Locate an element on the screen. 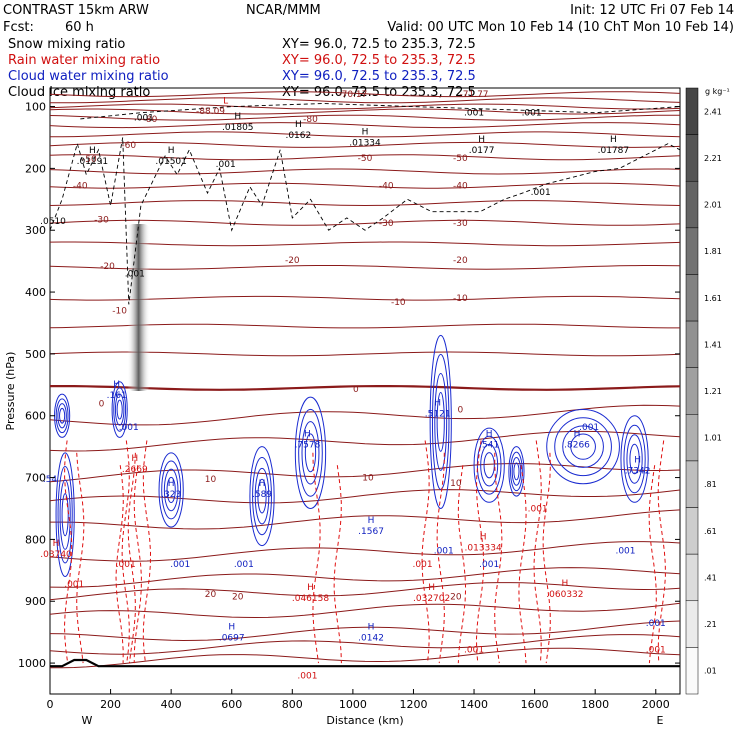  maximum-value: .013334 is located at coordinates (483, 549).